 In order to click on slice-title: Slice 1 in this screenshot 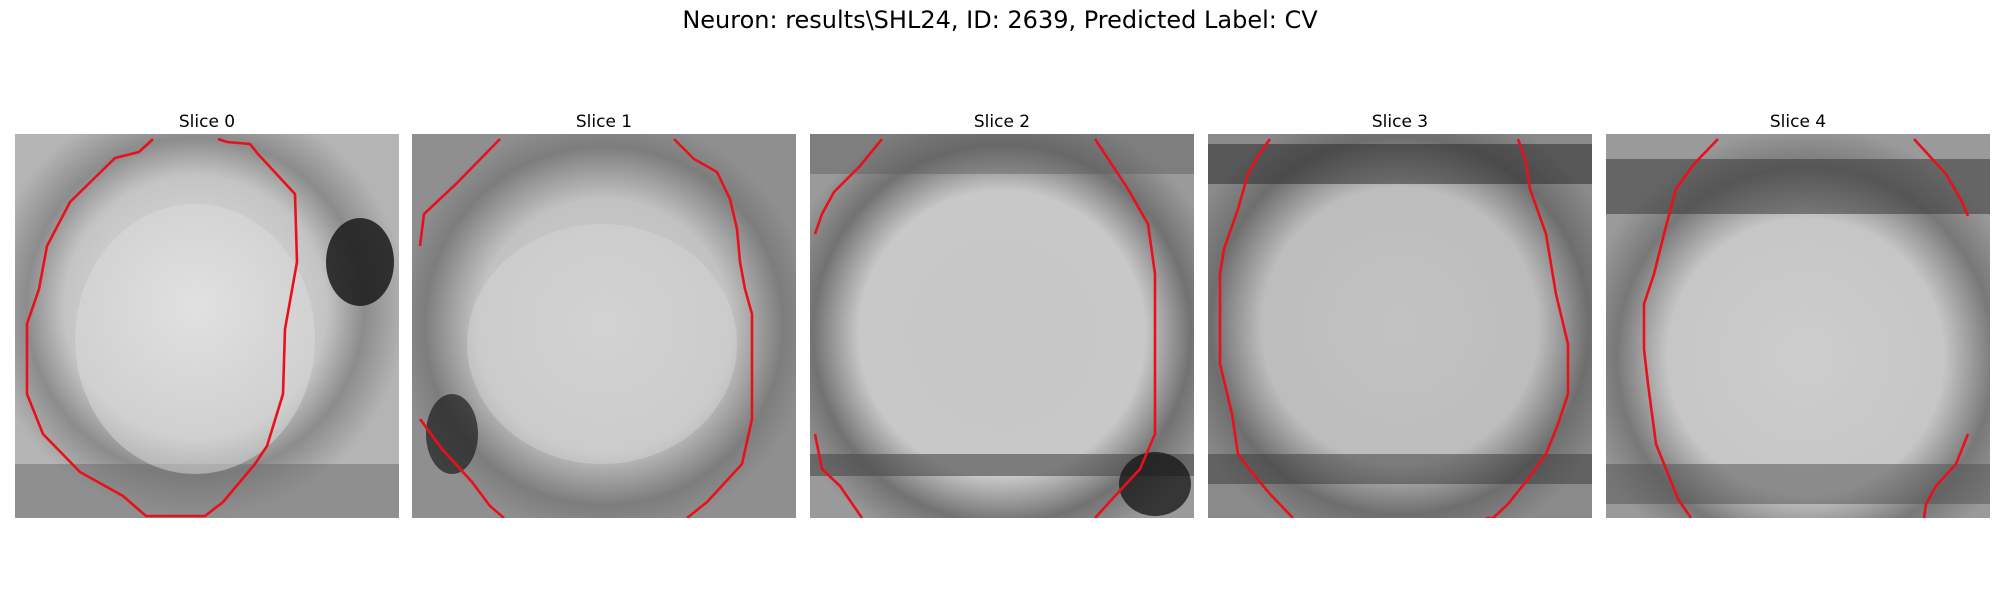, I will do `click(604, 122)`.